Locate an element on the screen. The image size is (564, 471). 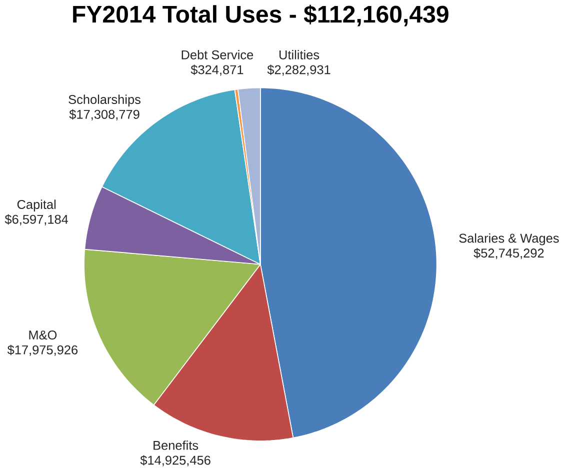
slice-label: Salaries & Wages is located at coordinates (509, 239).